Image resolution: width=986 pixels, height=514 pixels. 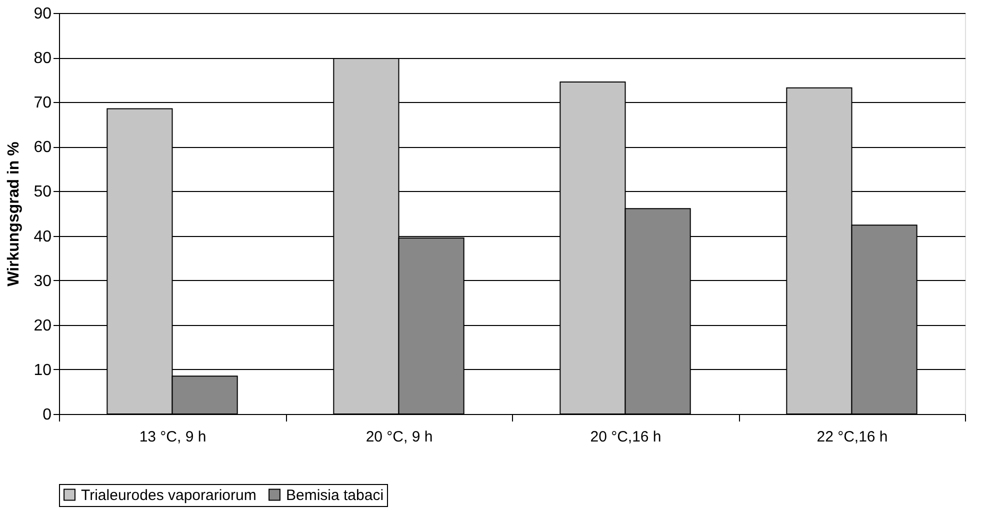 I want to click on y-tick-label: 10, so click(x=43, y=370).